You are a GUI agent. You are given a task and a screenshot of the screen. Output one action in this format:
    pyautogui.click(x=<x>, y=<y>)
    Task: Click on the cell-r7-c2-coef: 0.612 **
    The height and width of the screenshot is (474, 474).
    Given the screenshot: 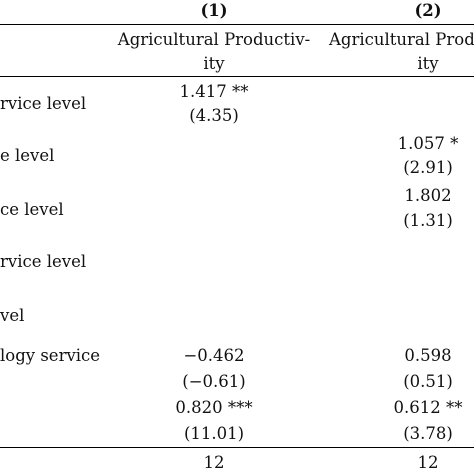 What is the action you would take?
    pyautogui.click(x=428, y=407)
    